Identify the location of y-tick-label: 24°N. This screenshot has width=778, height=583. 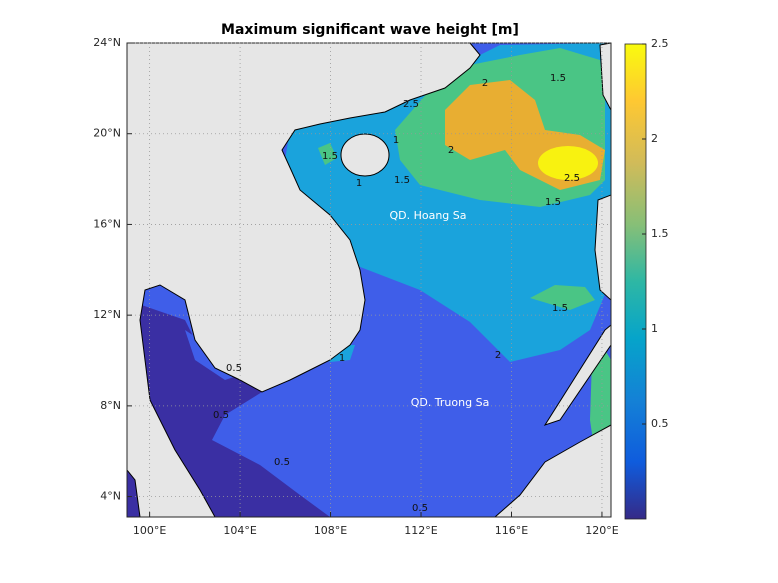
(107, 42).